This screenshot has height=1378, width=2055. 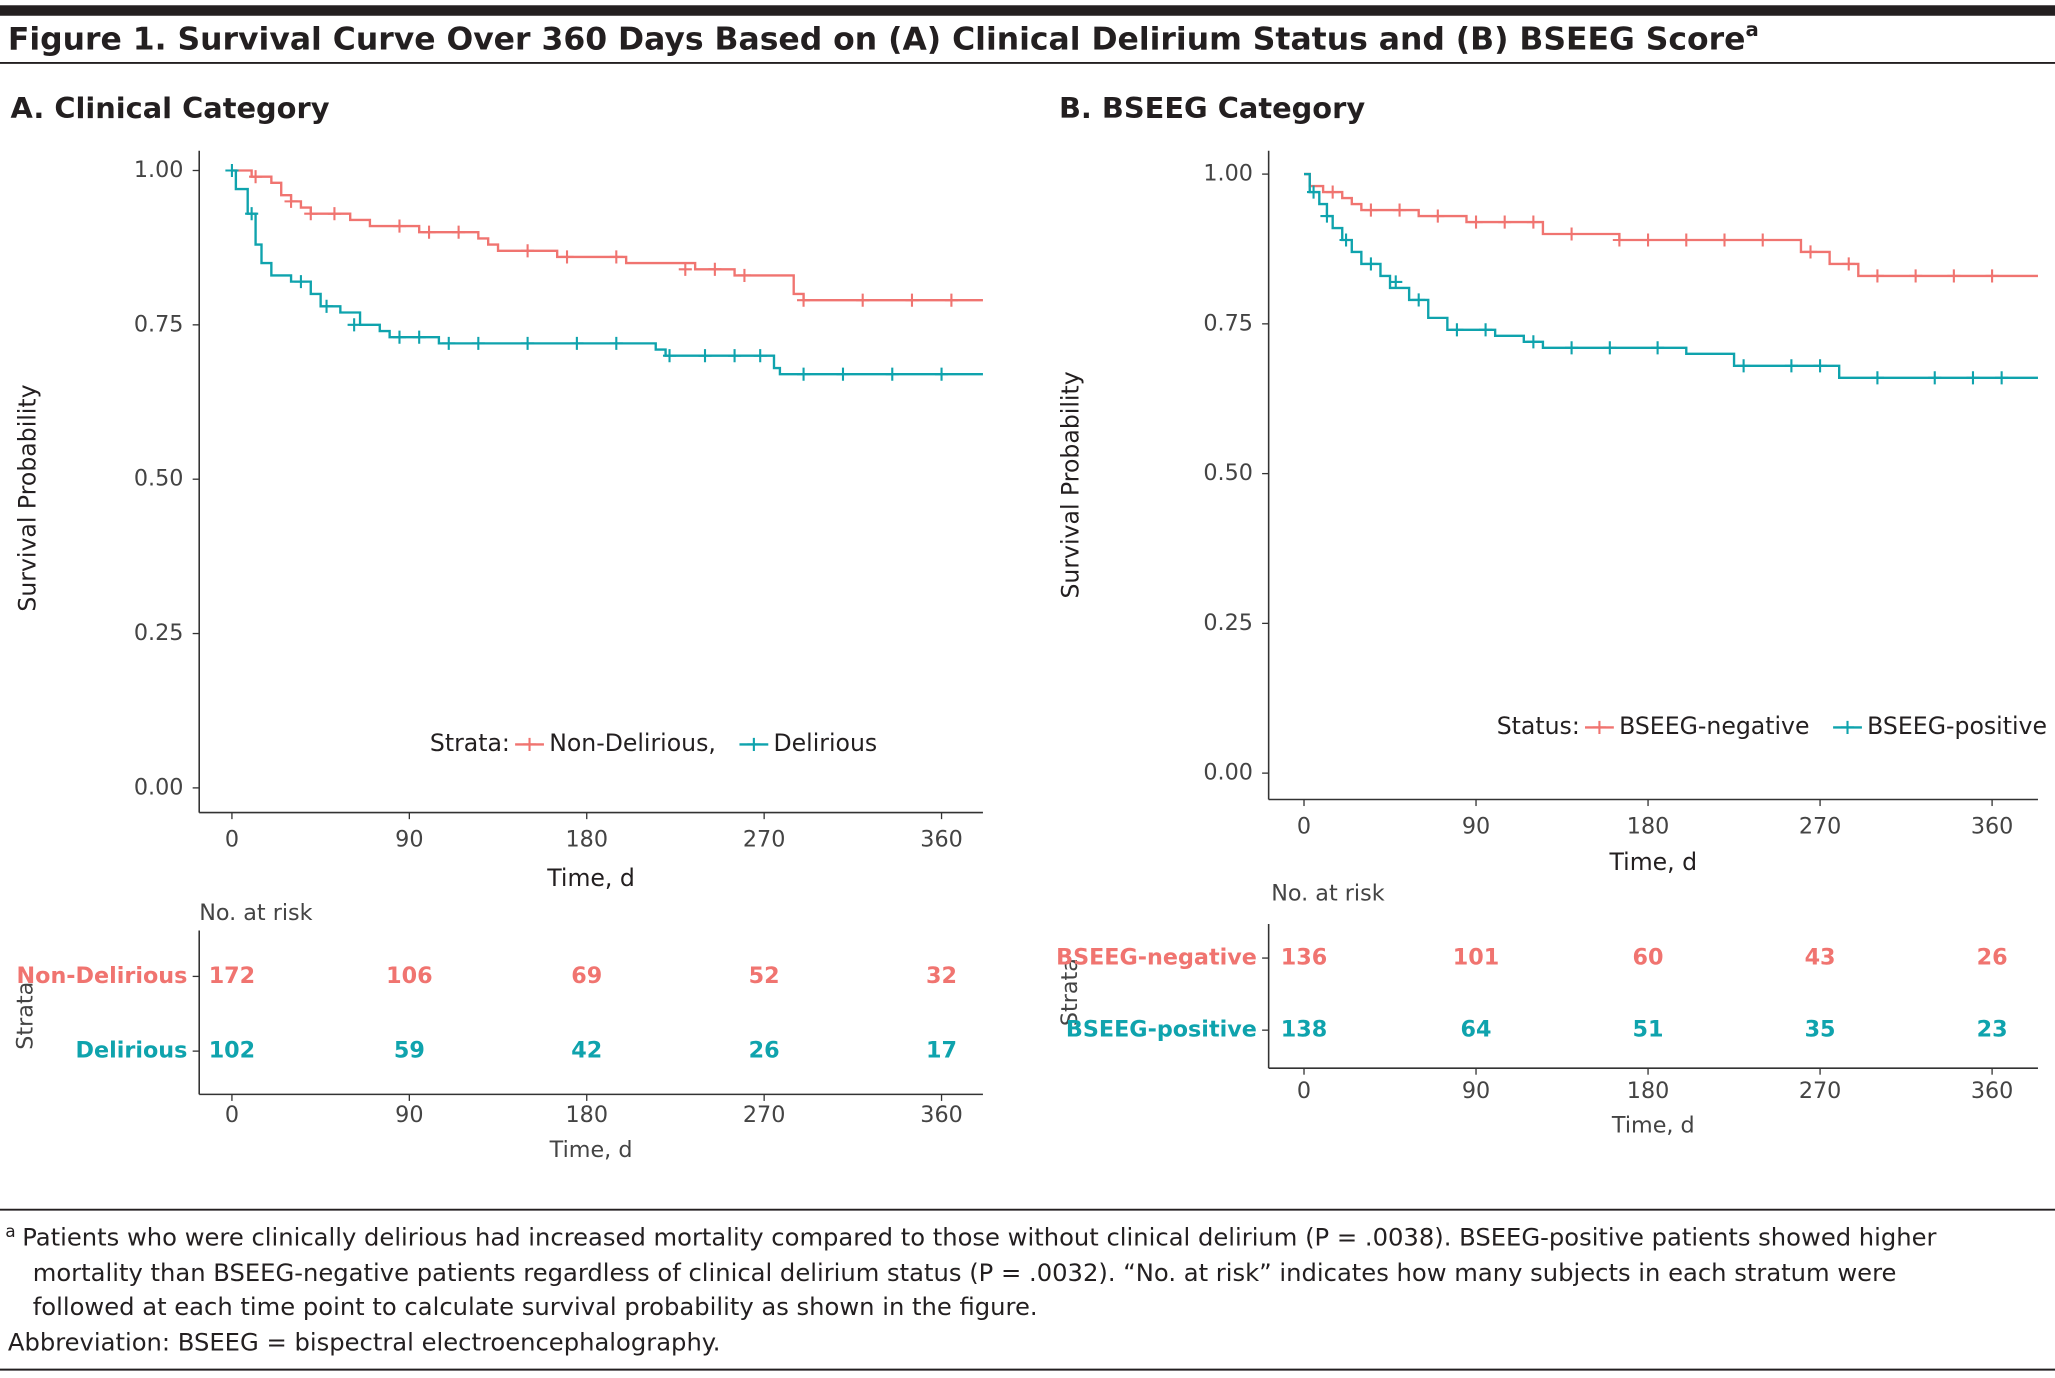 I want to click on risk-x-tick-label: 0, so click(x=1304, y=1091).